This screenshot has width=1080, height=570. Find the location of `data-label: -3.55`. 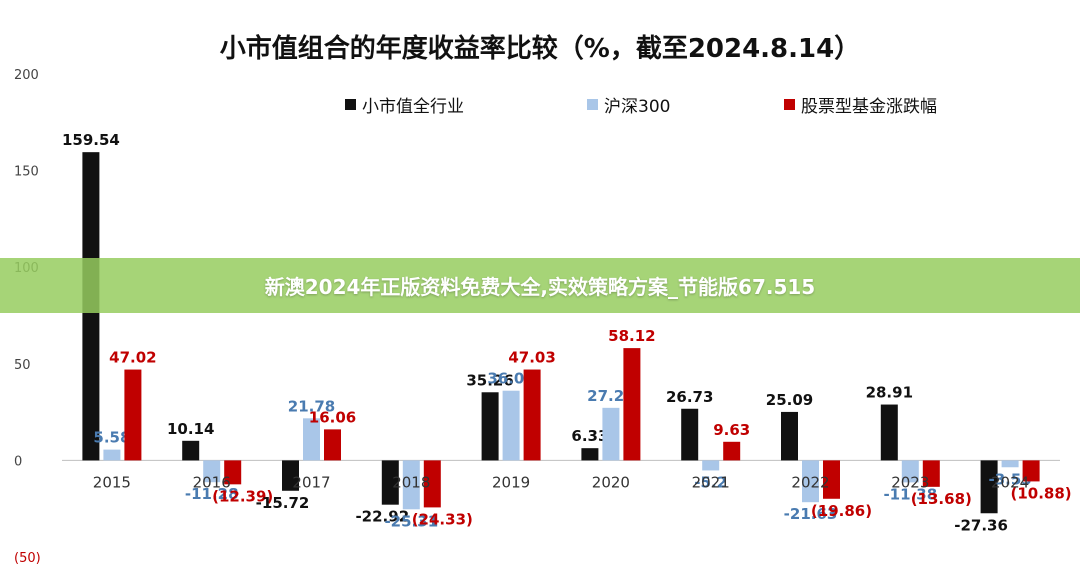

data-label: -3.55 is located at coordinates (1009, 479).